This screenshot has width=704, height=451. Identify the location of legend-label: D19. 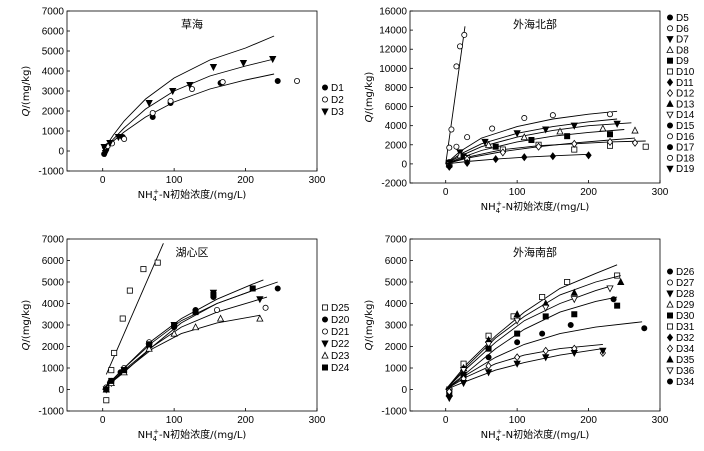
(685, 169).